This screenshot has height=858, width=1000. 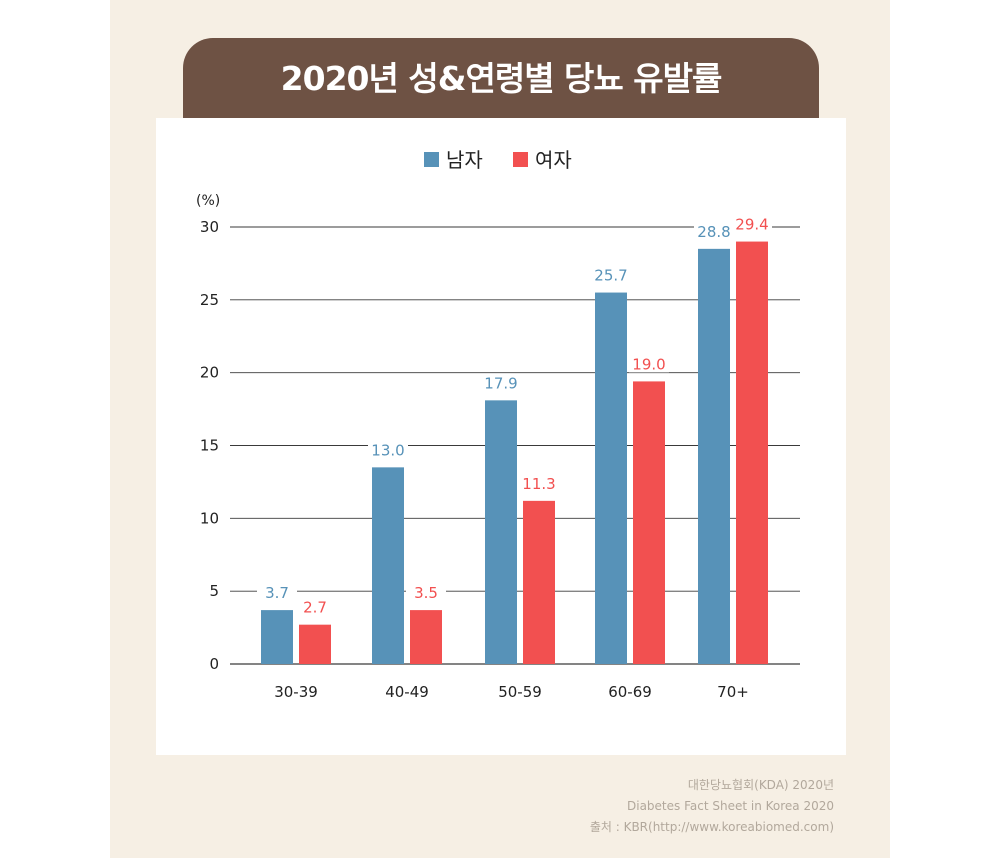 What do you see at coordinates (214, 591) in the screenshot?
I see `y-tick-label: 5` at bounding box center [214, 591].